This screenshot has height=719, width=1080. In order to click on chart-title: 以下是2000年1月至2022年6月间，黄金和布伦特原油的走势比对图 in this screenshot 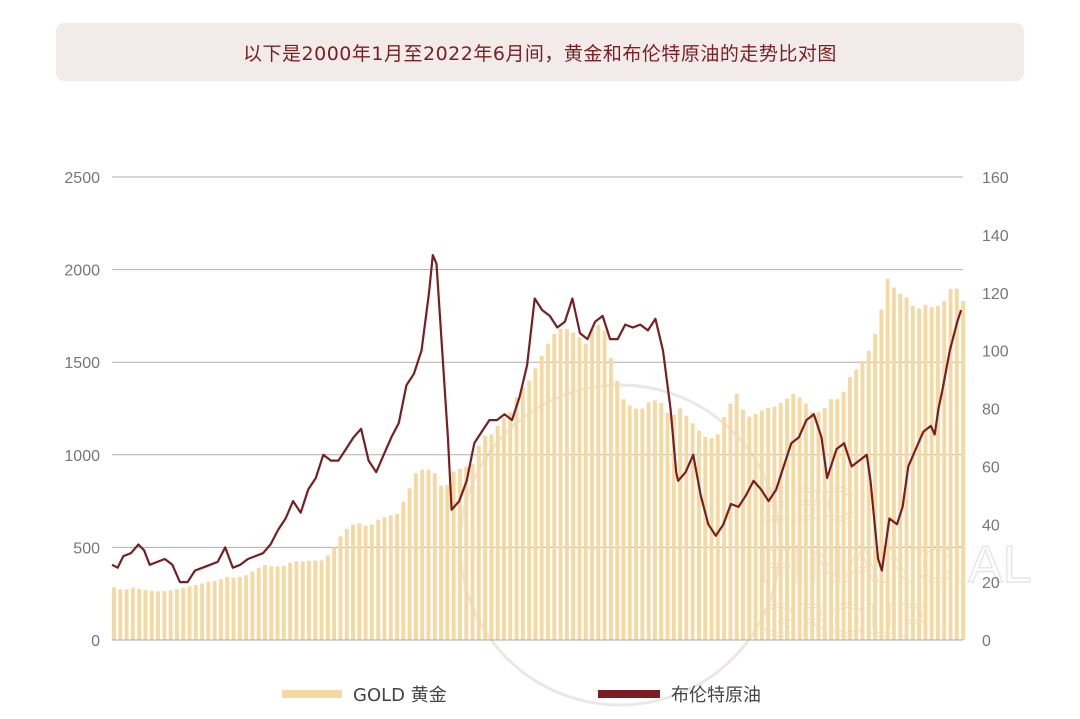, I will do `click(540, 53)`.